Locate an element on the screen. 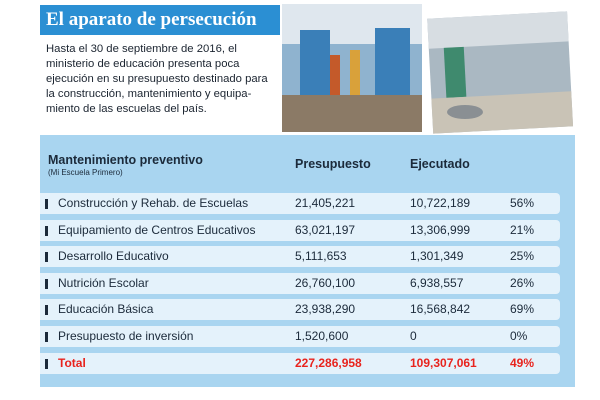 This screenshot has height=400, width=600. table-cell: 0 is located at coordinates (413, 336).